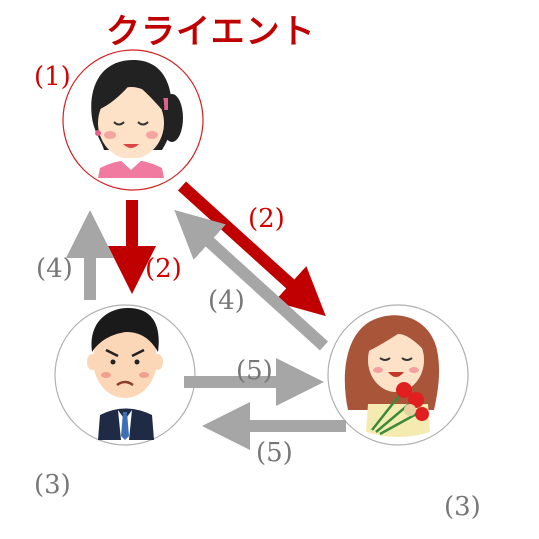 This screenshot has height=539, width=539. I want to click on label-client-to-man: (2), so click(163, 269).